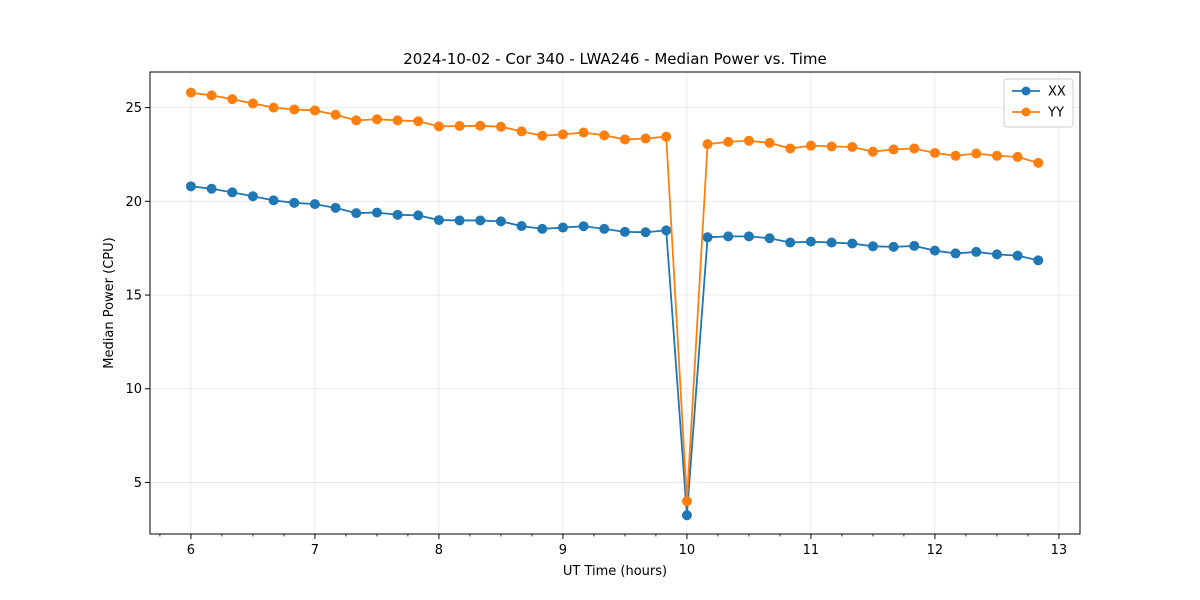 The width and height of the screenshot is (1200, 600). What do you see at coordinates (133, 389) in the screenshot?
I see `y-tick-label: 10` at bounding box center [133, 389].